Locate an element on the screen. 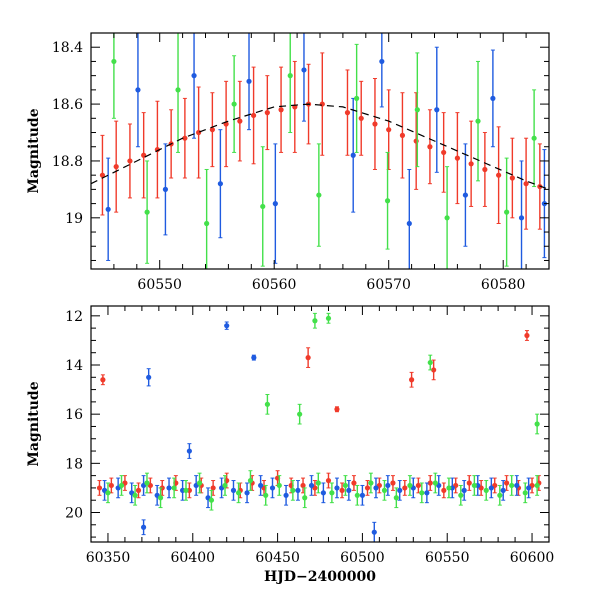 The width and height of the screenshot is (600, 600). y-tick-label: 18.8 is located at coordinates (67, 162).